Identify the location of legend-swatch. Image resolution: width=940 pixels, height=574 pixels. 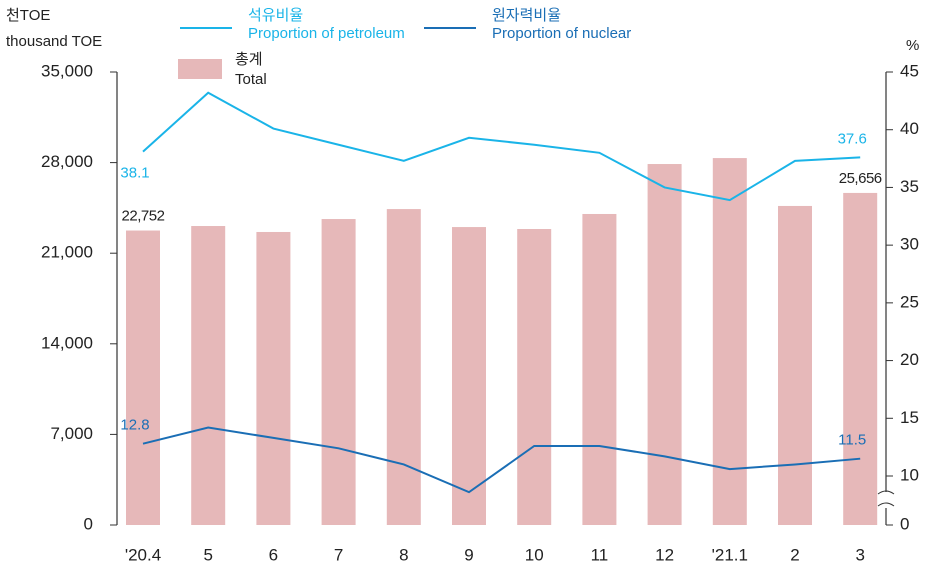
(200, 69).